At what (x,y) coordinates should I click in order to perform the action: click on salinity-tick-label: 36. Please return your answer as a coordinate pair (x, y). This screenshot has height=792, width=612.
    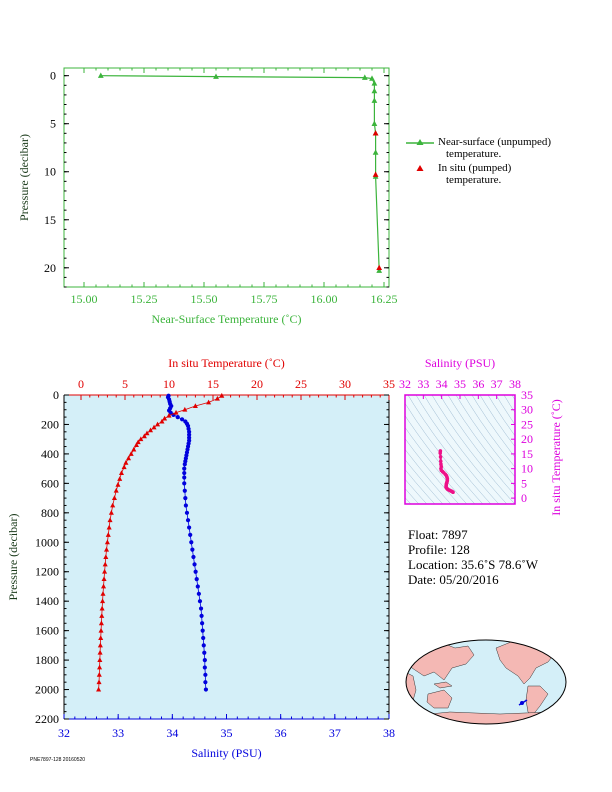
    Looking at the image, I should click on (281, 733).